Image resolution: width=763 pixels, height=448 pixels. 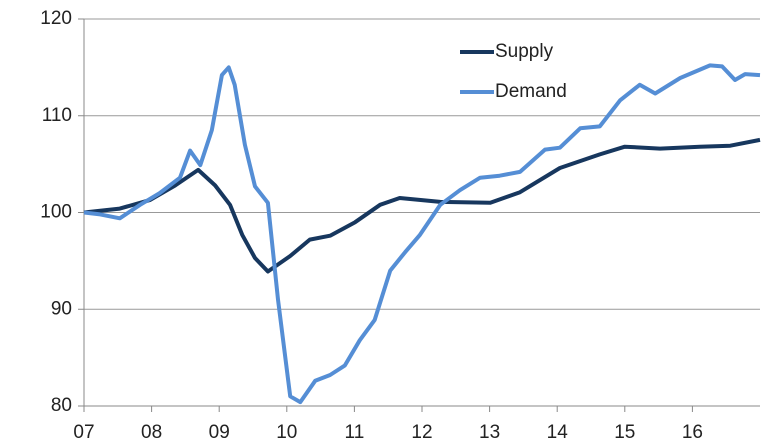 What do you see at coordinates (286, 432) in the screenshot?
I see `x-tick-label: 10` at bounding box center [286, 432].